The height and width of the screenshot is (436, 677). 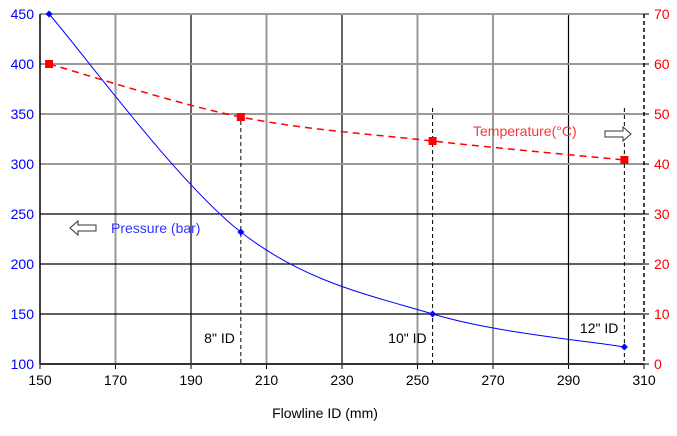 I want to click on x-tick-label: 190, so click(x=191, y=380).